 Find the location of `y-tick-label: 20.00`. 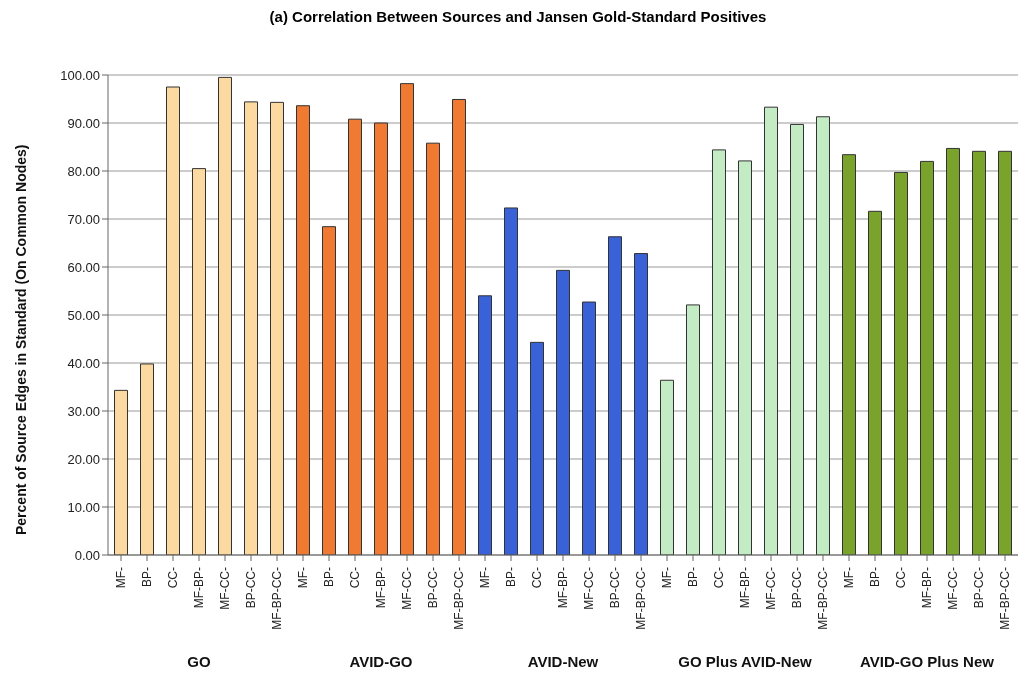

y-tick-label: 20.00 is located at coordinates (83, 459).